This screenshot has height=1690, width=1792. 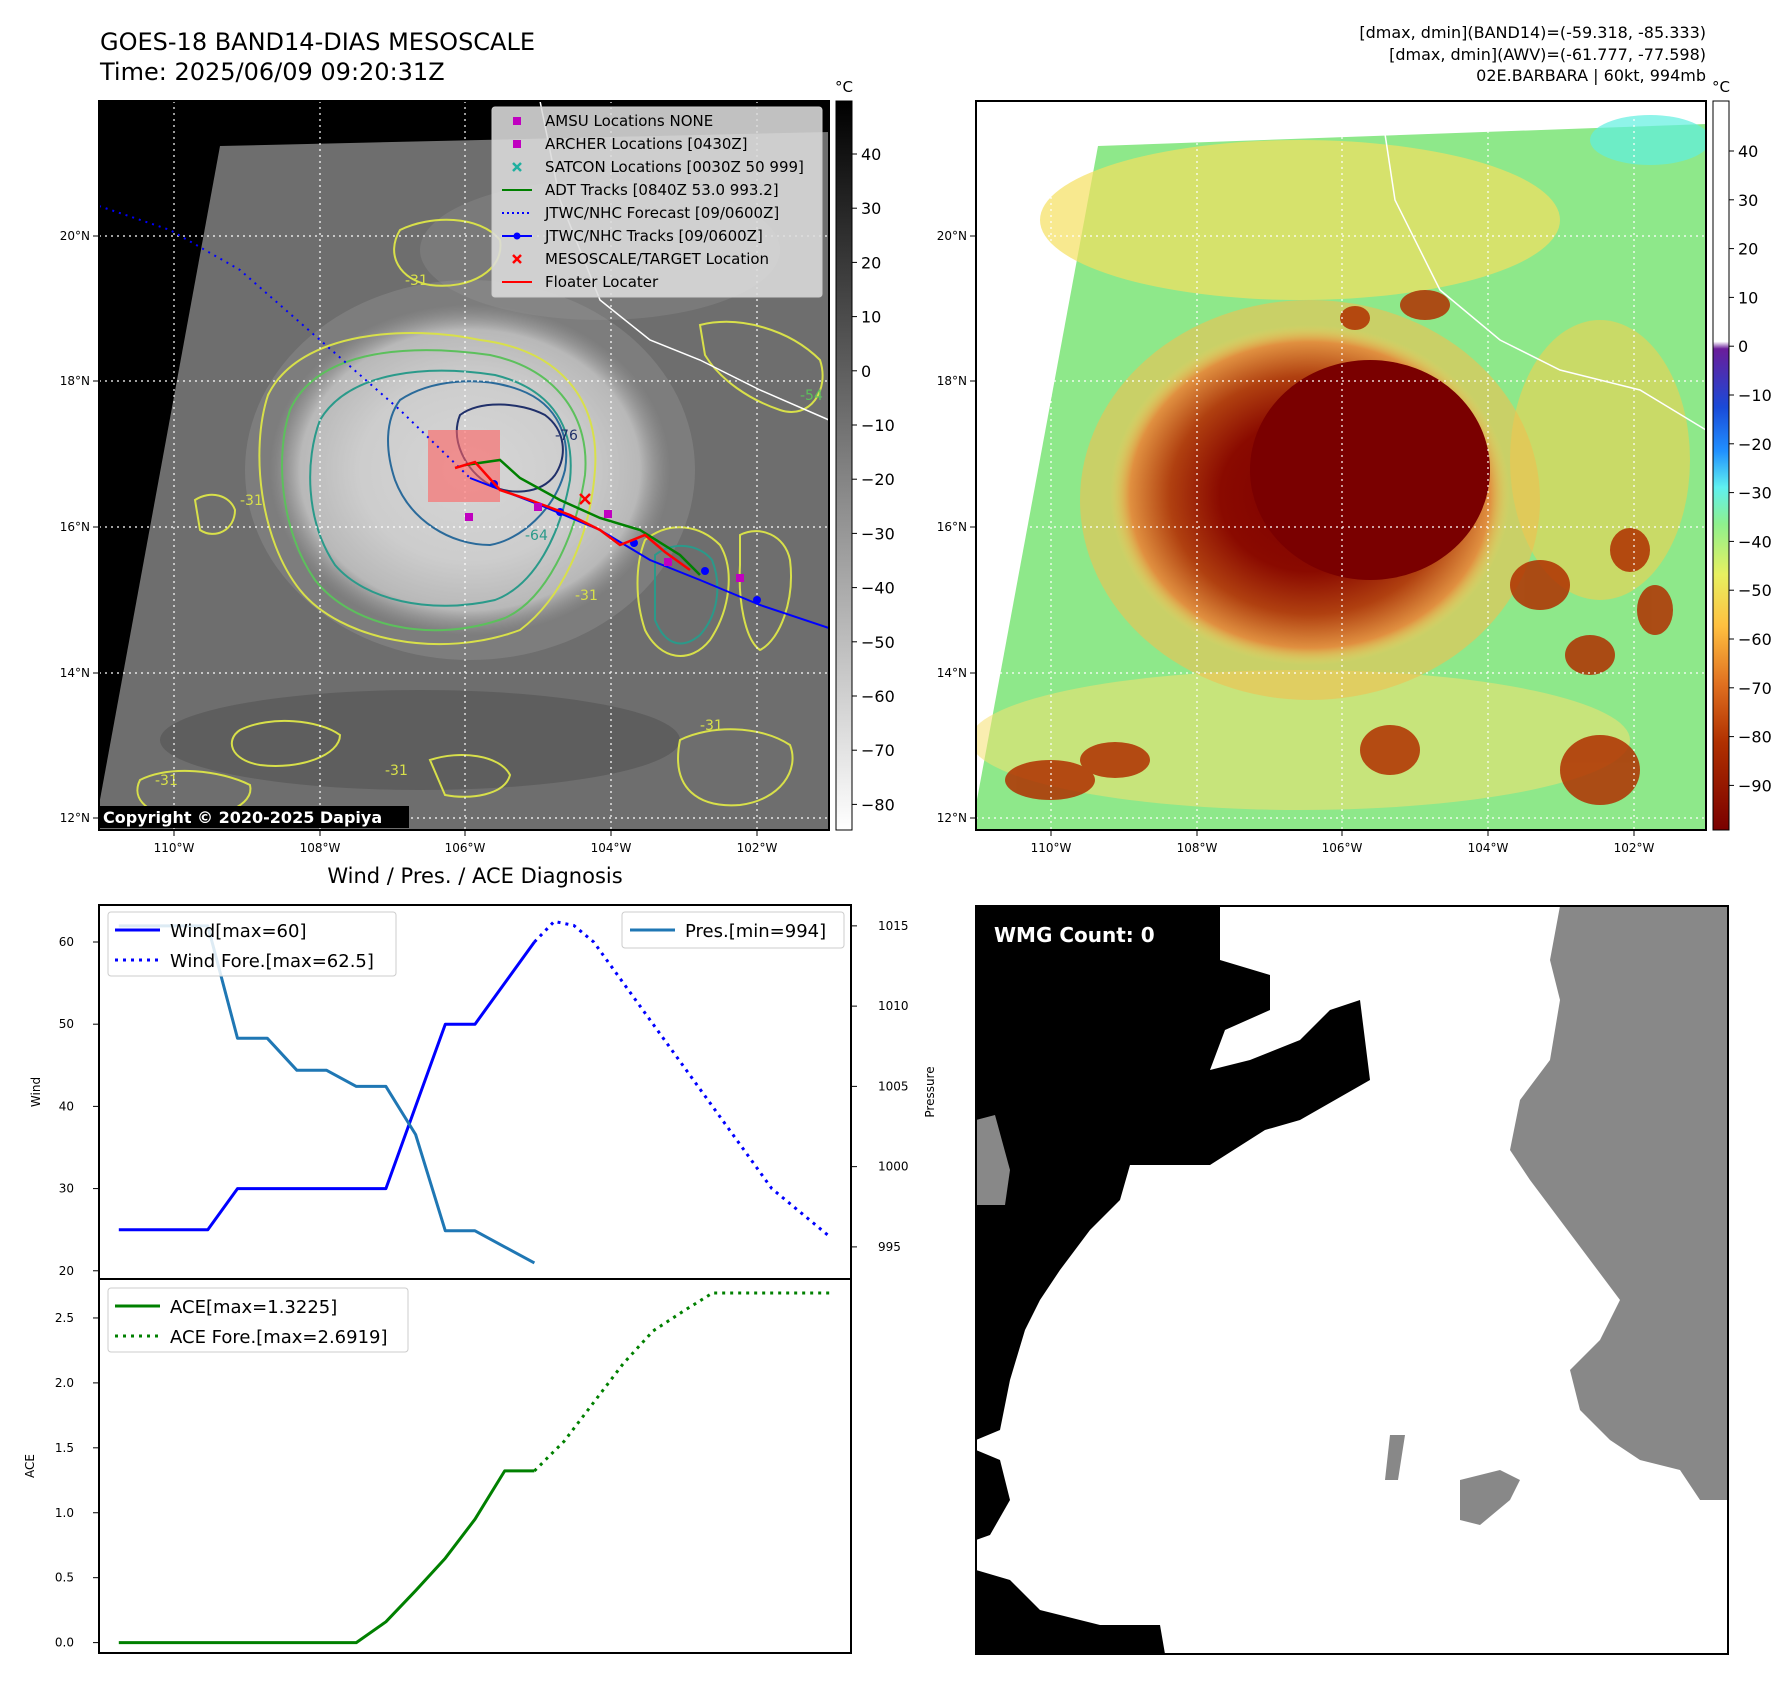 I want to click on ace-y-ticks: 0.0 0.5 1.0 1.5 2.0 2.5, so click(x=77, y=1480).